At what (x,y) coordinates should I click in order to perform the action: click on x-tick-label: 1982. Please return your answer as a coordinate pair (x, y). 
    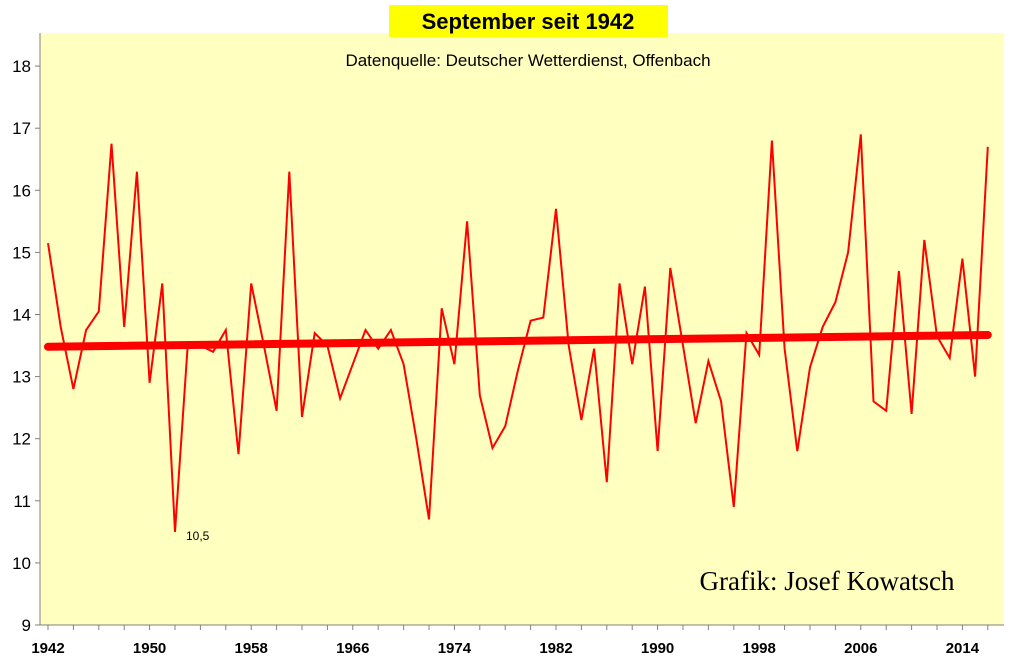
    Looking at the image, I should click on (555, 648).